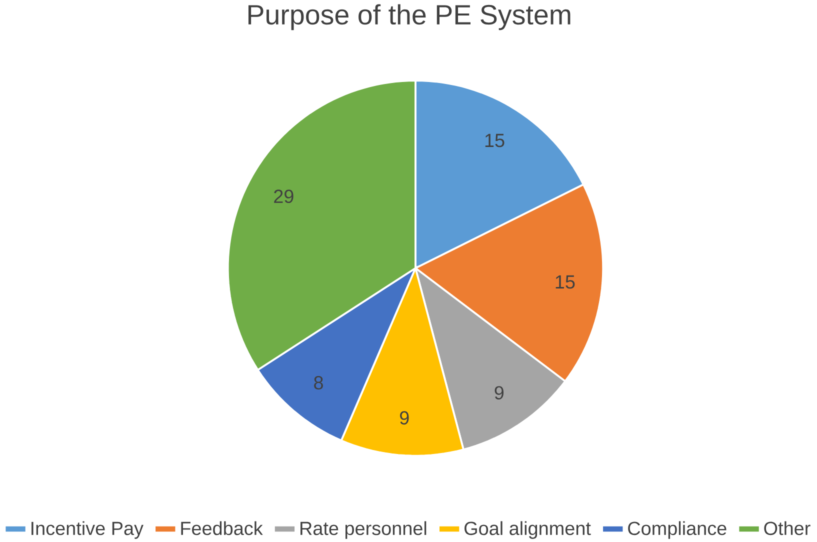 The height and width of the screenshot is (542, 817). Describe the element at coordinates (677, 530) in the screenshot. I see `legend-label: Compliance` at that location.